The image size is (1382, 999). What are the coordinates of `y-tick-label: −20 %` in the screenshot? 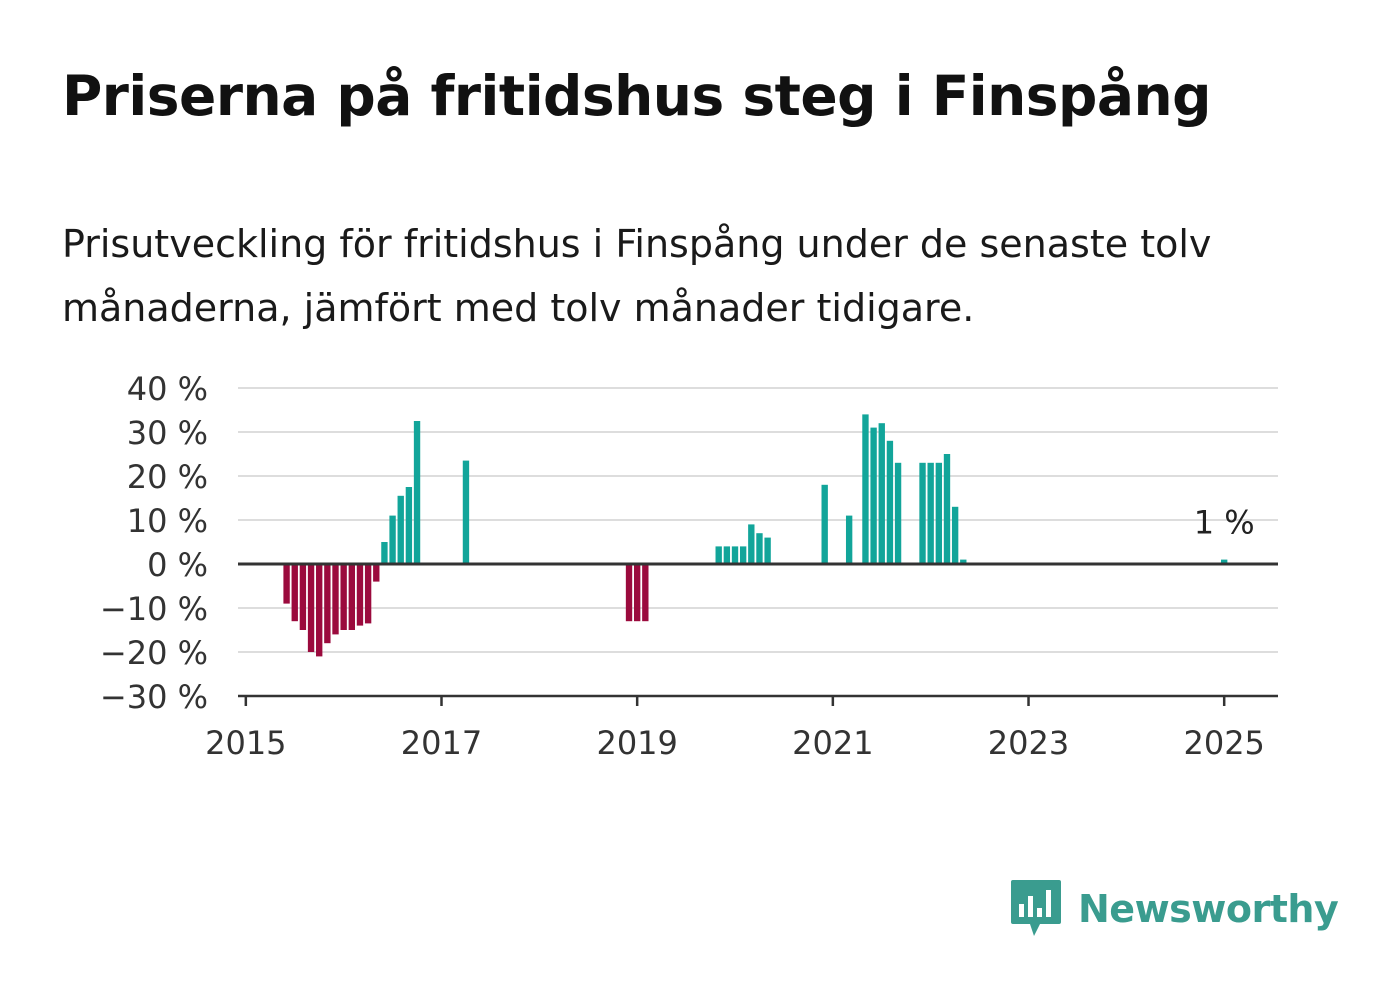 It's located at (154, 653).